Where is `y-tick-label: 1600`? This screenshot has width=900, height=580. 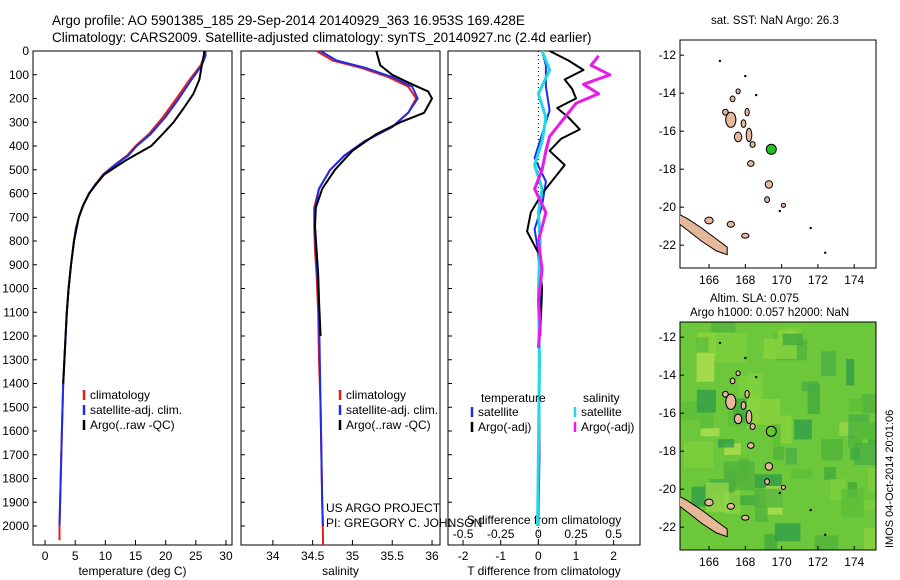 y-tick-label: 1600 is located at coordinates (15, 431).